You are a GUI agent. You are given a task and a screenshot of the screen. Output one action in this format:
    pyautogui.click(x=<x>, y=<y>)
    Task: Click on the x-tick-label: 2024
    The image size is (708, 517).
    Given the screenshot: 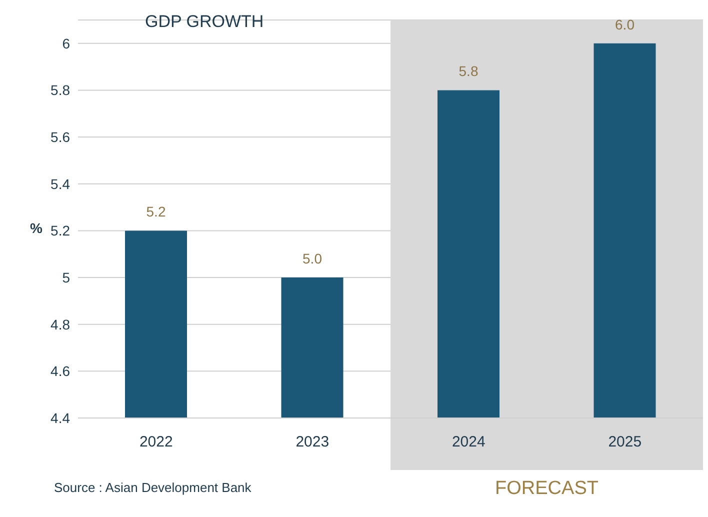 What is the action you would take?
    pyautogui.click(x=469, y=442)
    